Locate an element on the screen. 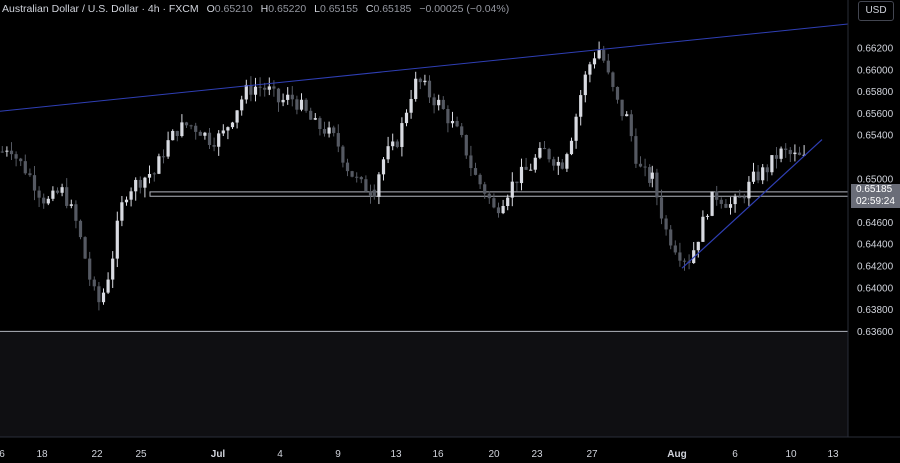 Image resolution: width=900 pixels, height=463 pixels. price-tag-price: 0.65185 is located at coordinates (874, 189).